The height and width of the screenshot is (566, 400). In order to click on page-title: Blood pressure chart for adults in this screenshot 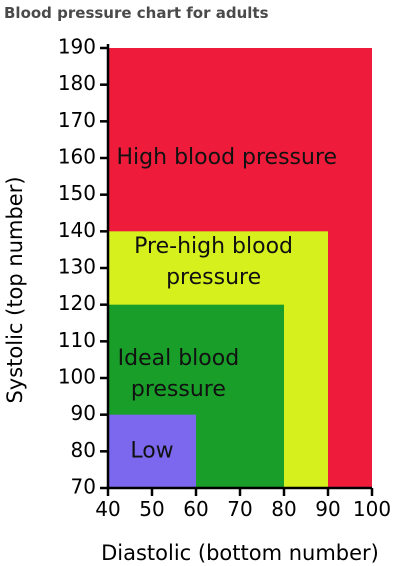, I will do `click(136, 13)`.